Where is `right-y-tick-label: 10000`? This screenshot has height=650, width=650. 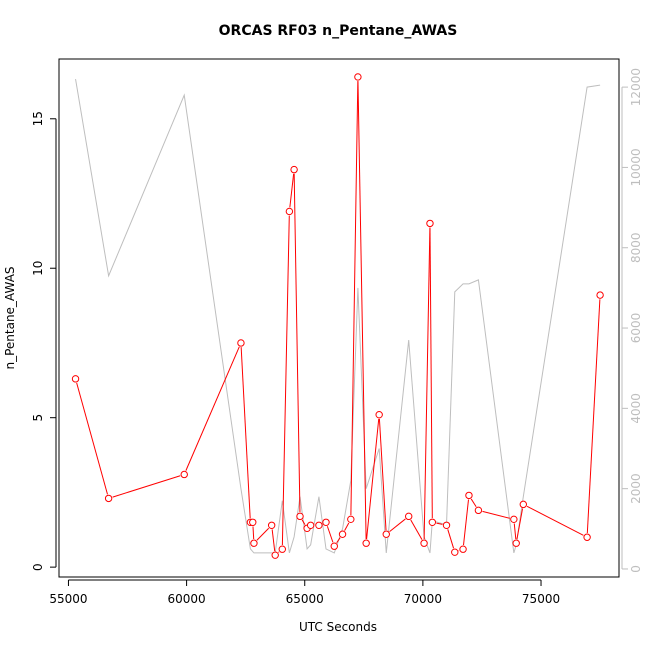 right-y-tick-label: 10000 is located at coordinates (636, 167).